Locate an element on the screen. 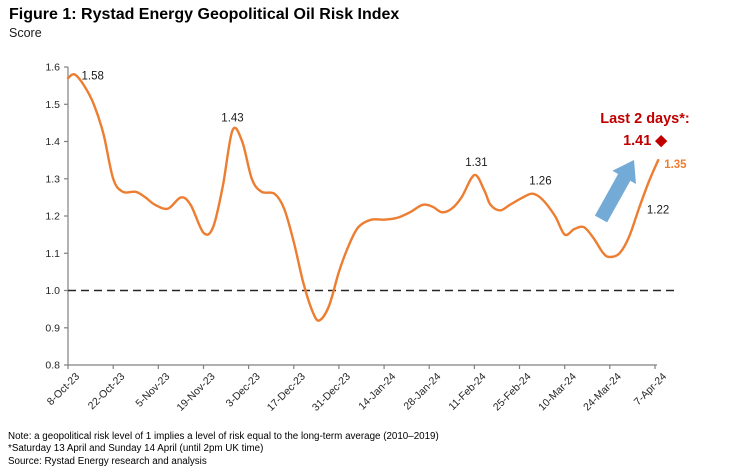  x-tick-label: 28-Jan-24 is located at coordinates (422, 392).